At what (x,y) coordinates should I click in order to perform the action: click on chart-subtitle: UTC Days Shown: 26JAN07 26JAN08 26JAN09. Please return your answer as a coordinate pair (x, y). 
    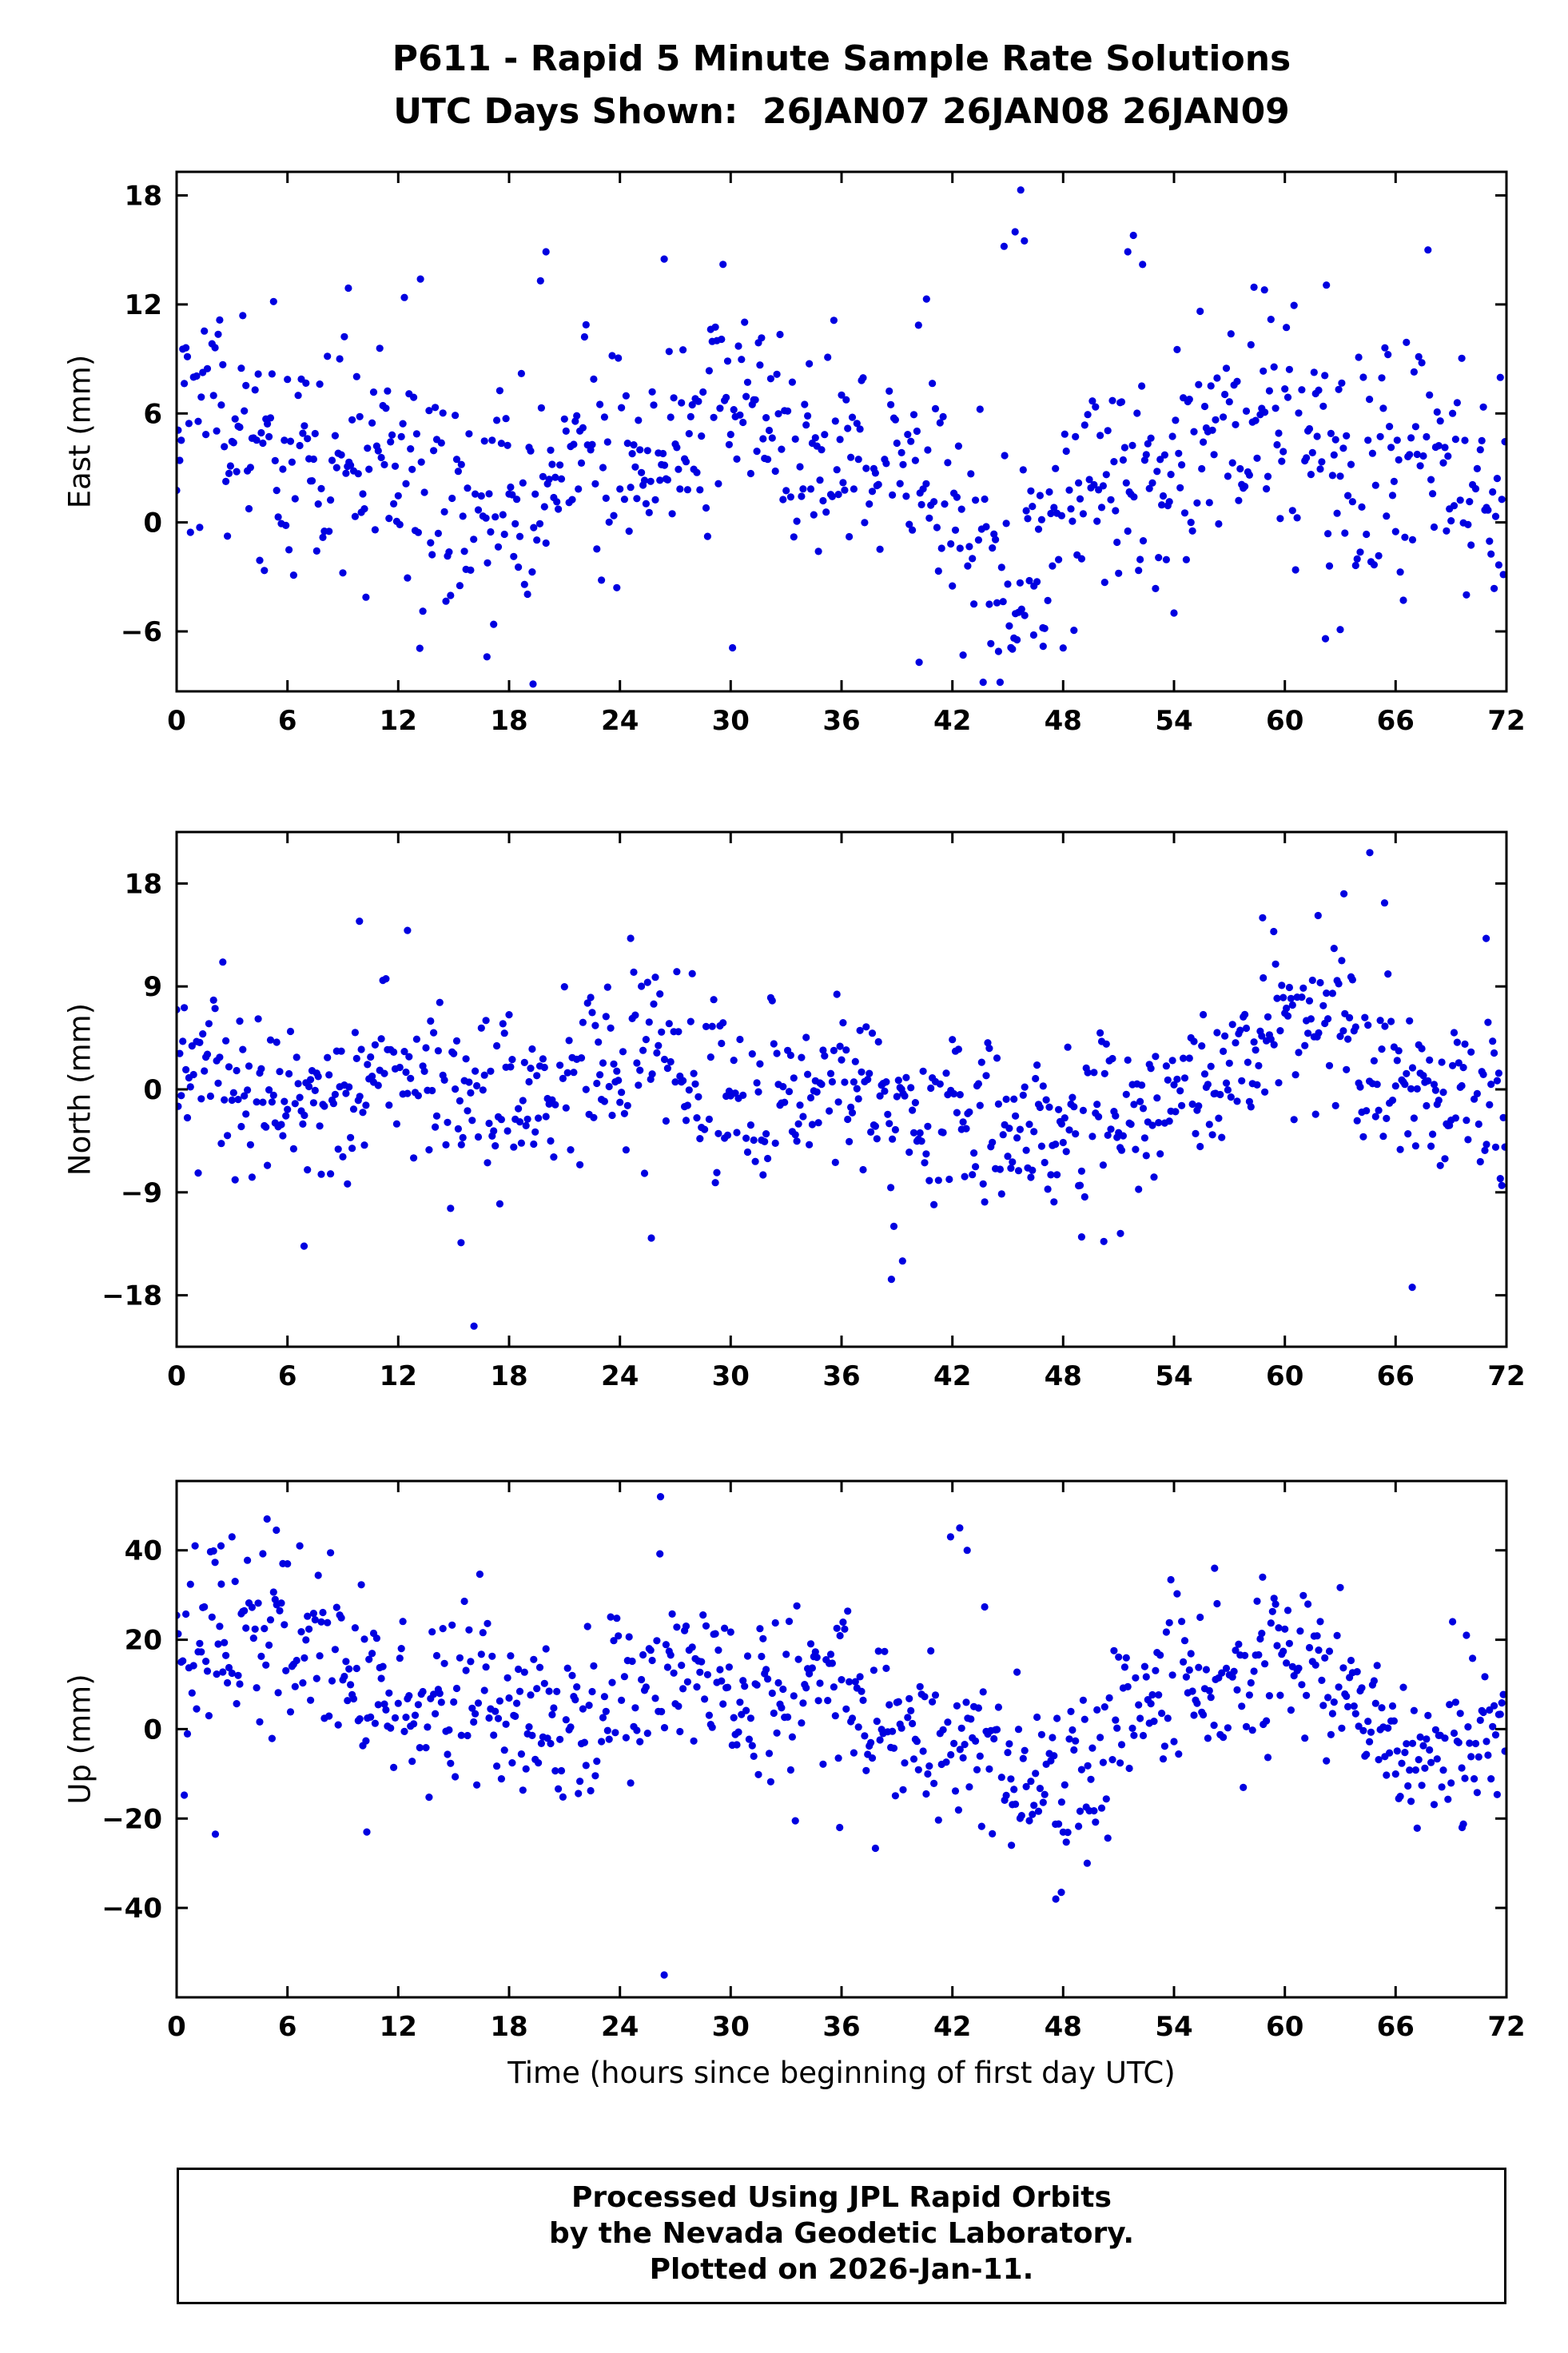
    Looking at the image, I should click on (841, 111).